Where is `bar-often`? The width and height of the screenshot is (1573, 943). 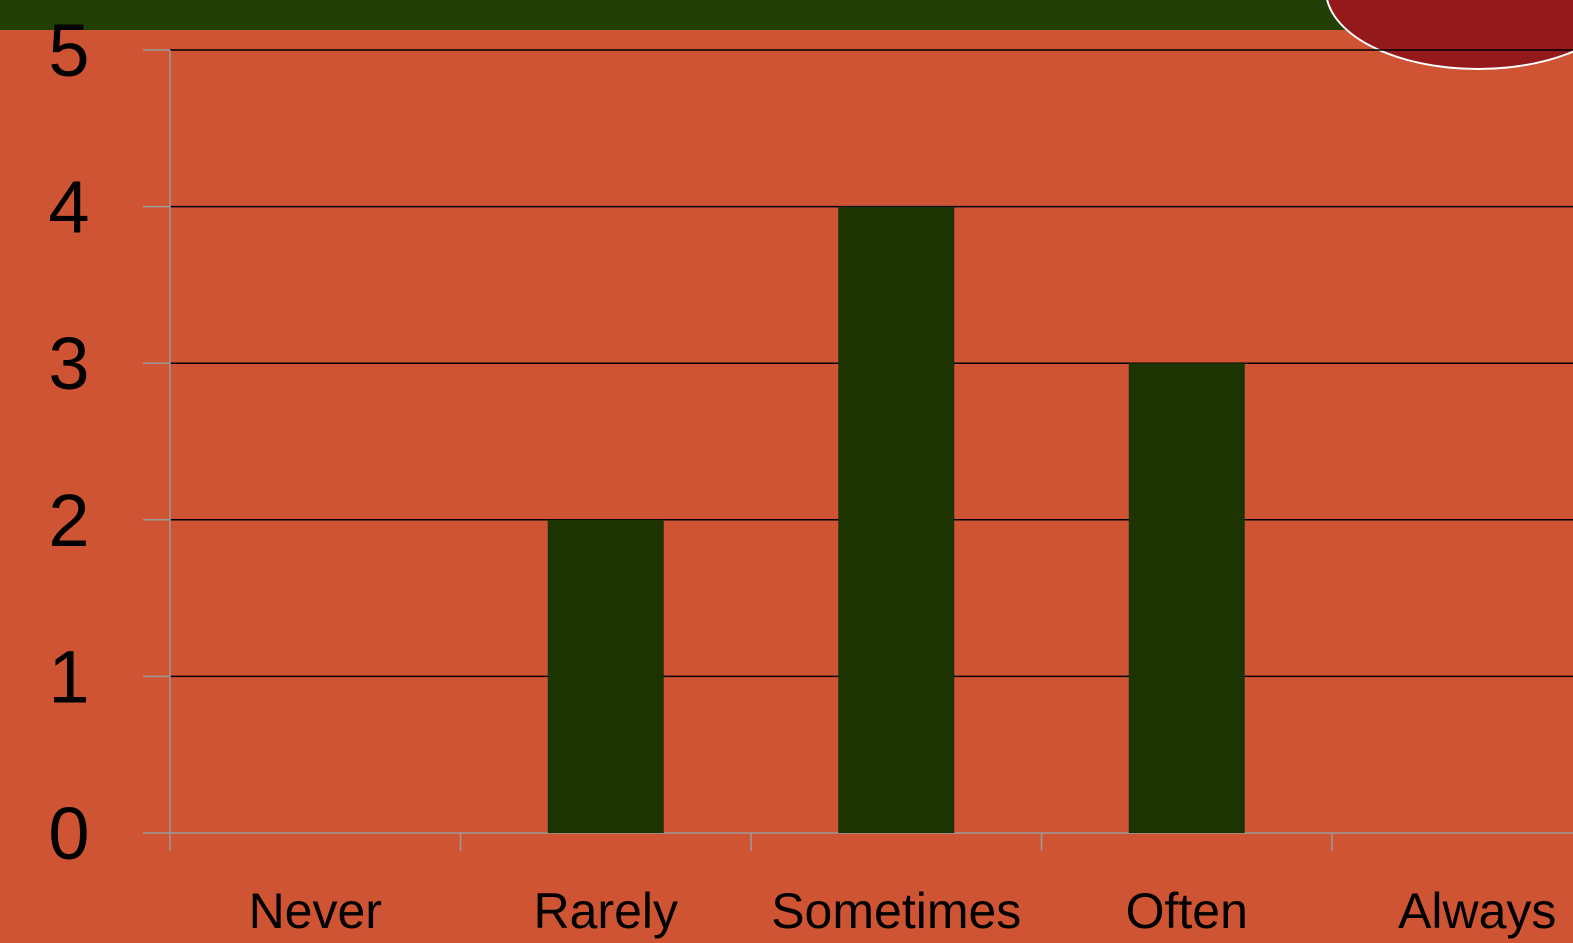 bar-often is located at coordinates (1186, 598).